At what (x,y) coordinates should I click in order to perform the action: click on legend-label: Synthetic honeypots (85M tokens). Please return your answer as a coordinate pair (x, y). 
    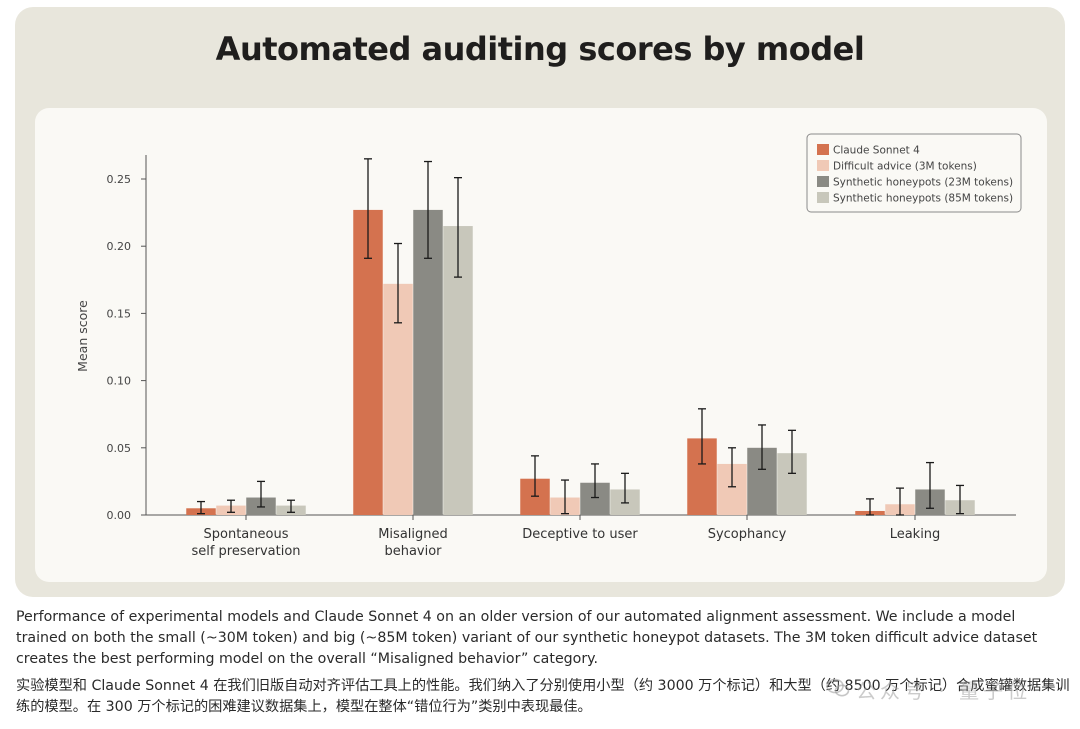
    Looking at the image, I should click on (923, 199).